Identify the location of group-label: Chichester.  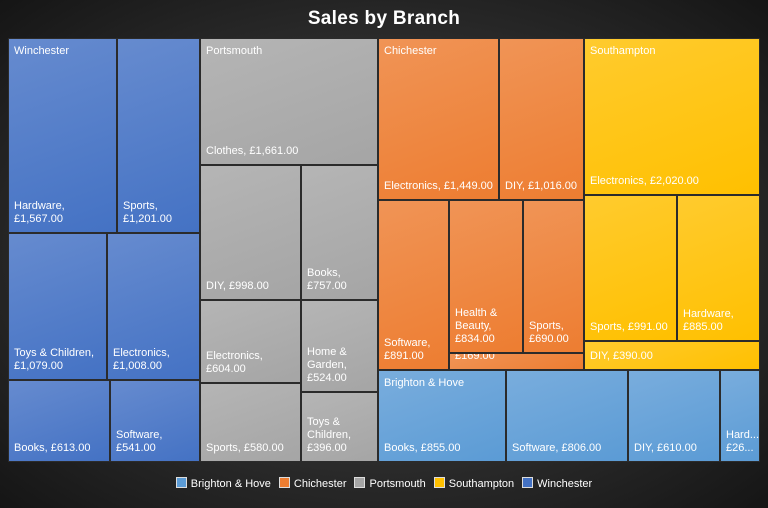
(410, 51).